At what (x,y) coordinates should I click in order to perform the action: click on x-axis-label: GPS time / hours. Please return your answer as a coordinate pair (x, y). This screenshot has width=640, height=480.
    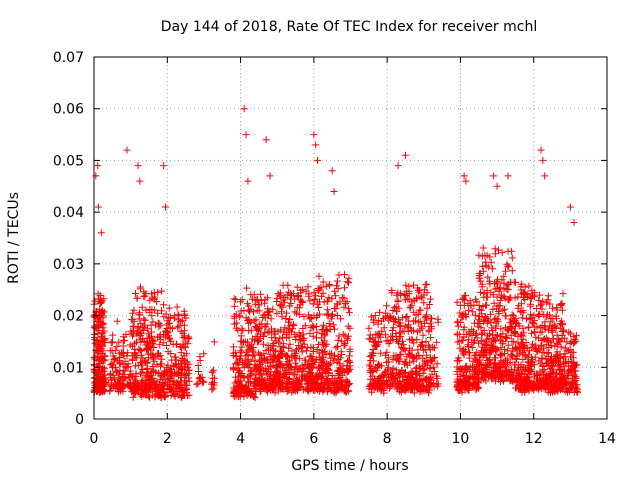
    Looking at the image, I should click on (349, 466).